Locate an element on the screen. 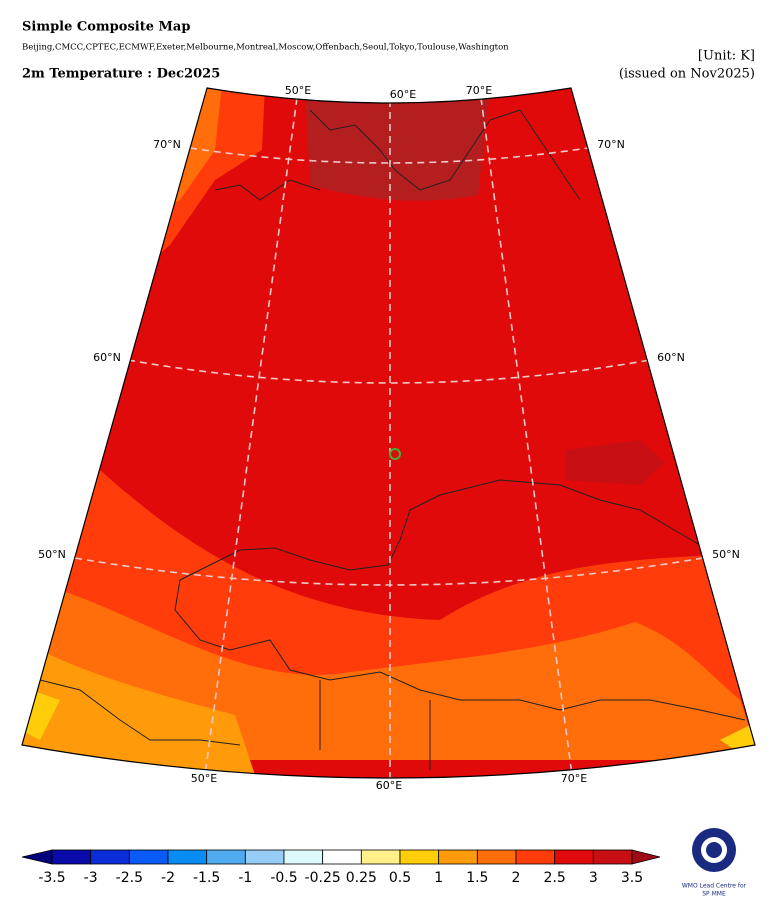  colorbar-under is located at coordinates (37, 857).